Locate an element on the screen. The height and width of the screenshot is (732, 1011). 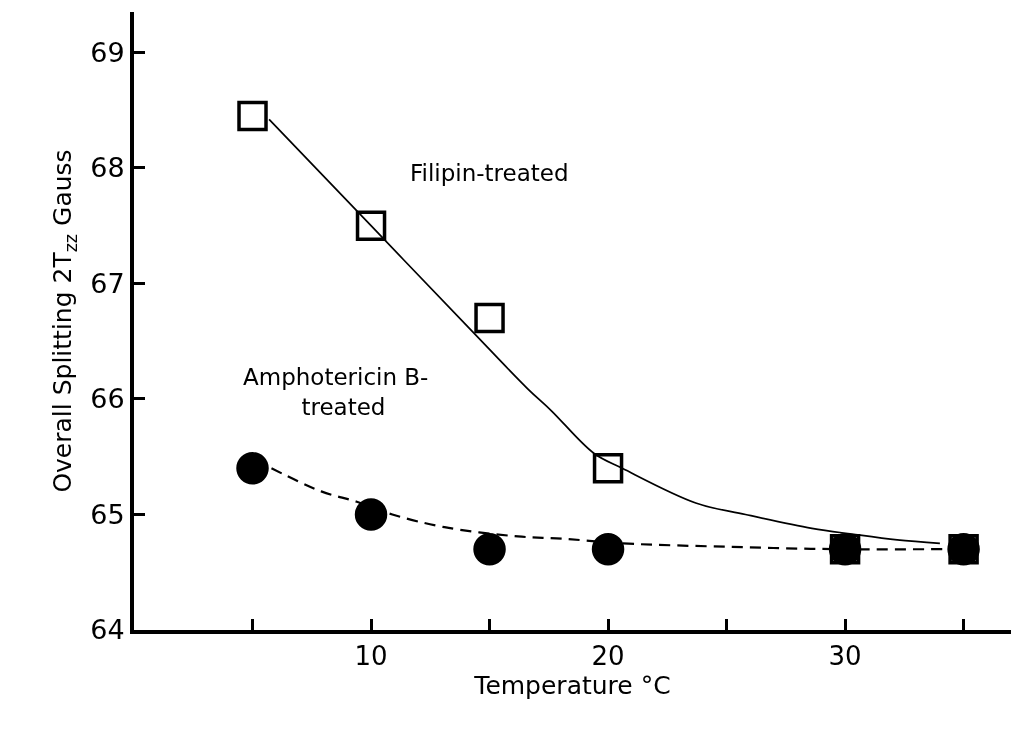
series-label: Amphotericin B-treated is located at coordinates (336, 392).